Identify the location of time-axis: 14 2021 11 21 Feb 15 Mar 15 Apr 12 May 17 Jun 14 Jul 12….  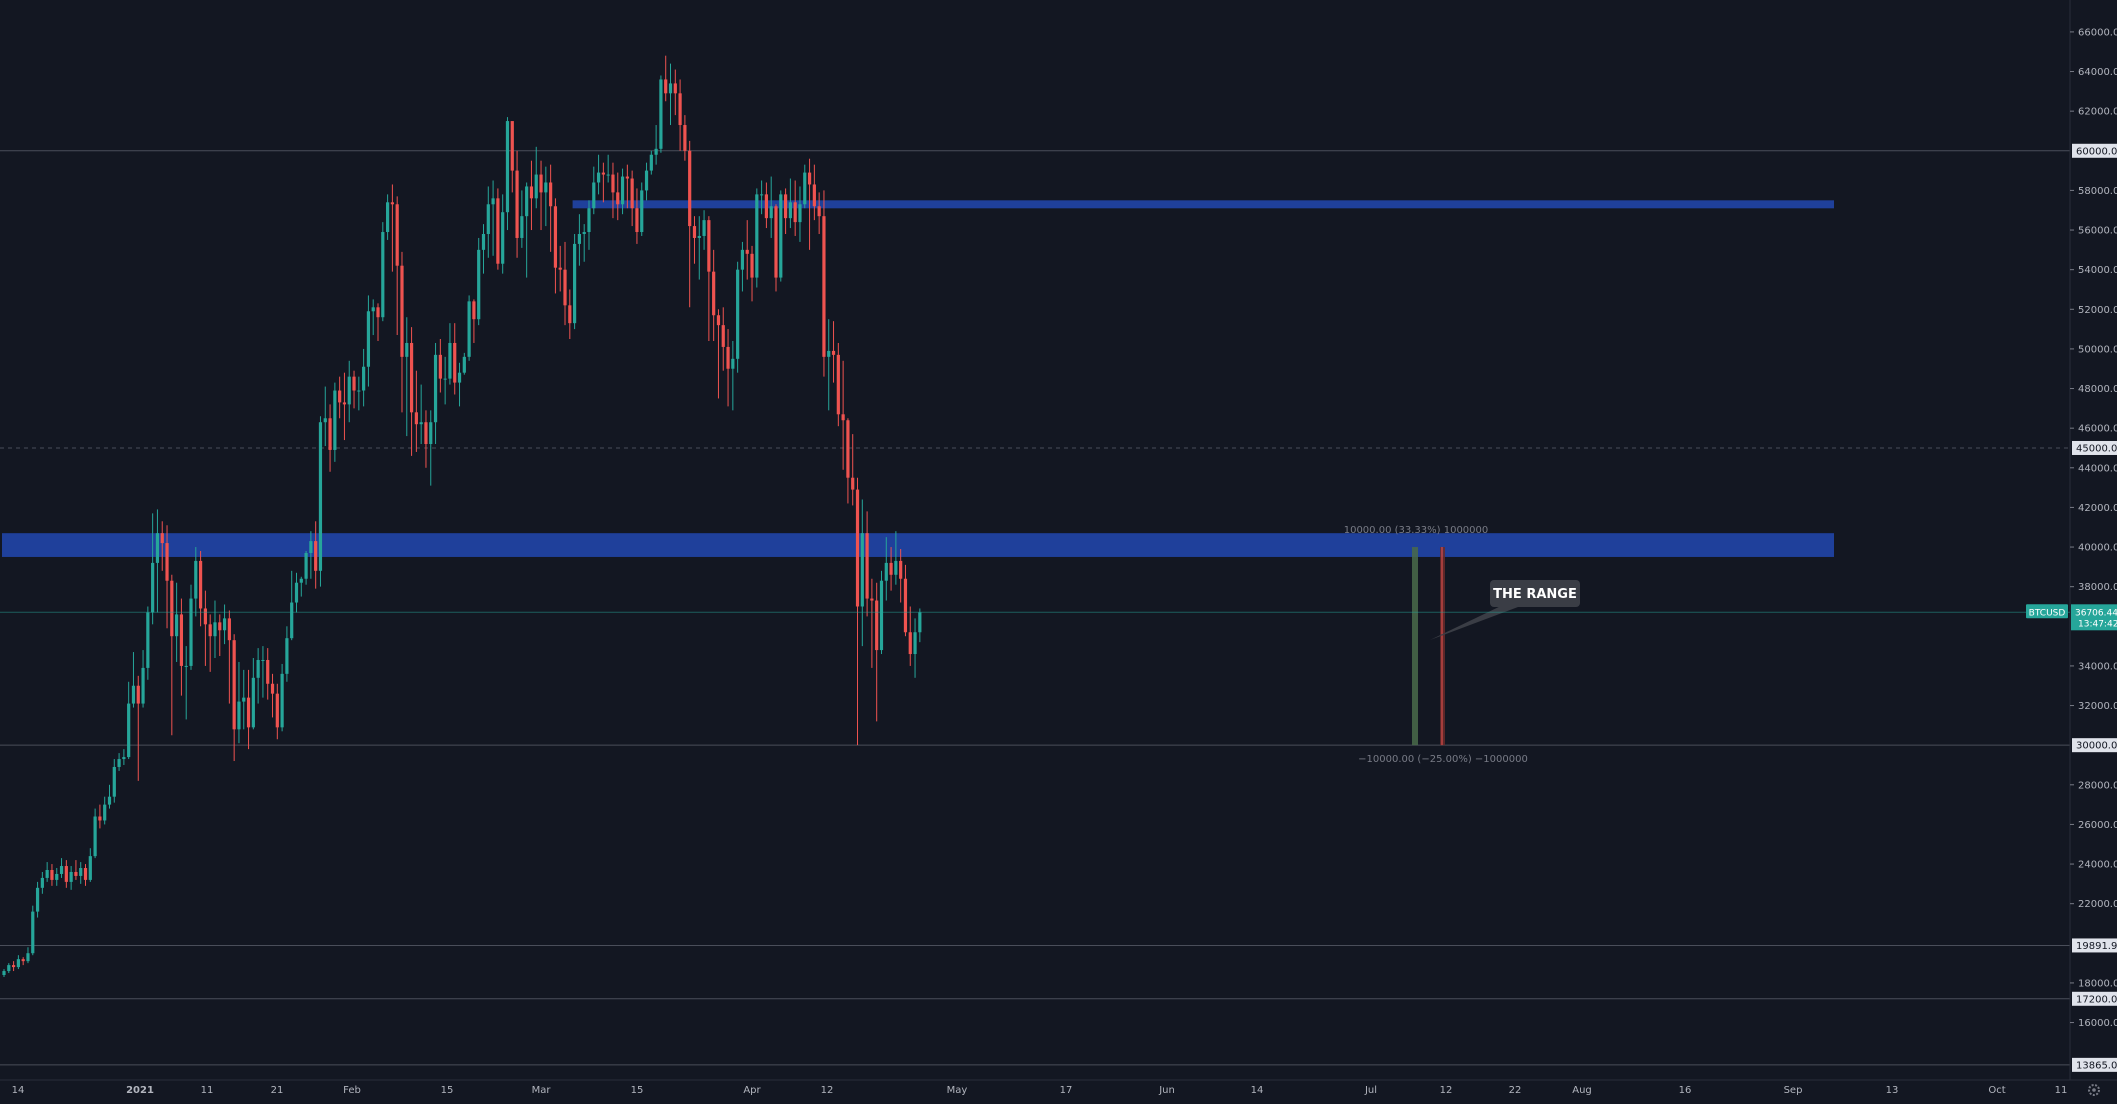
(1058, 1089).